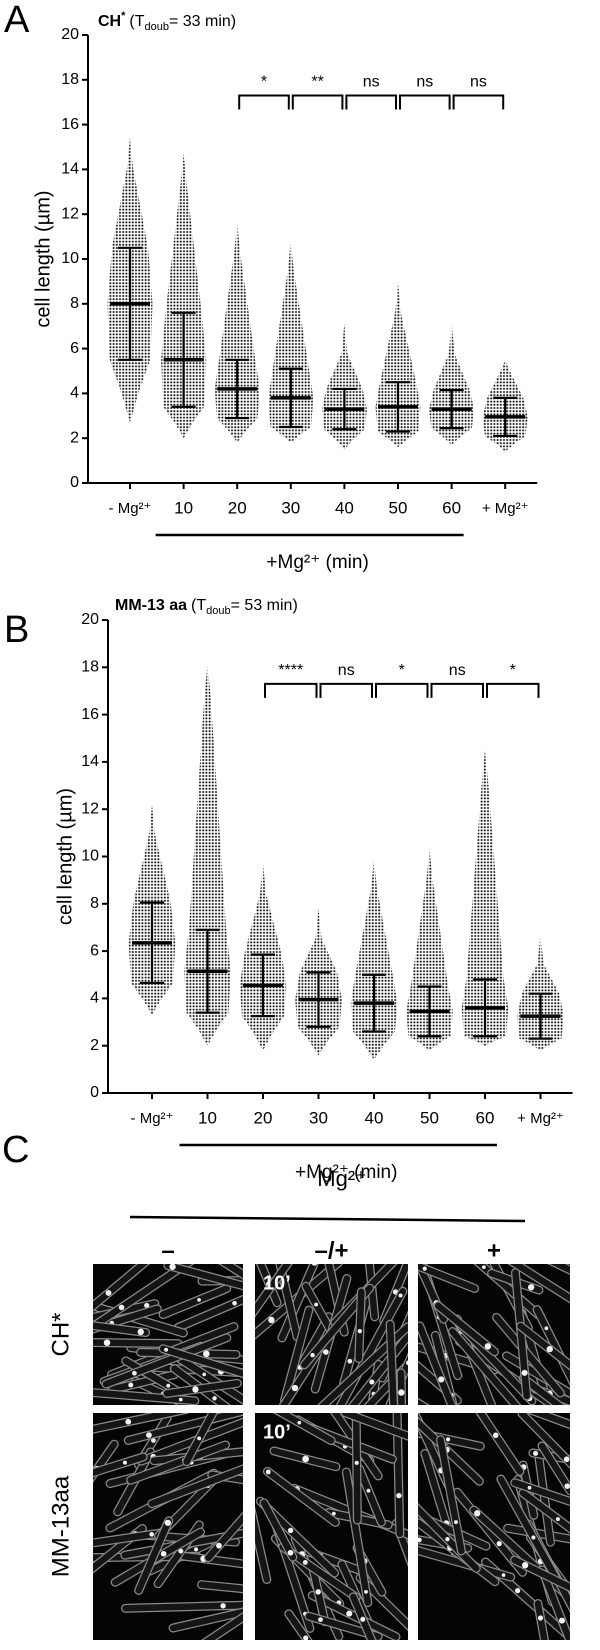 This screenshot has height=1650, width=600. I want to click on x-tick-label: 50, so click(398, 507).